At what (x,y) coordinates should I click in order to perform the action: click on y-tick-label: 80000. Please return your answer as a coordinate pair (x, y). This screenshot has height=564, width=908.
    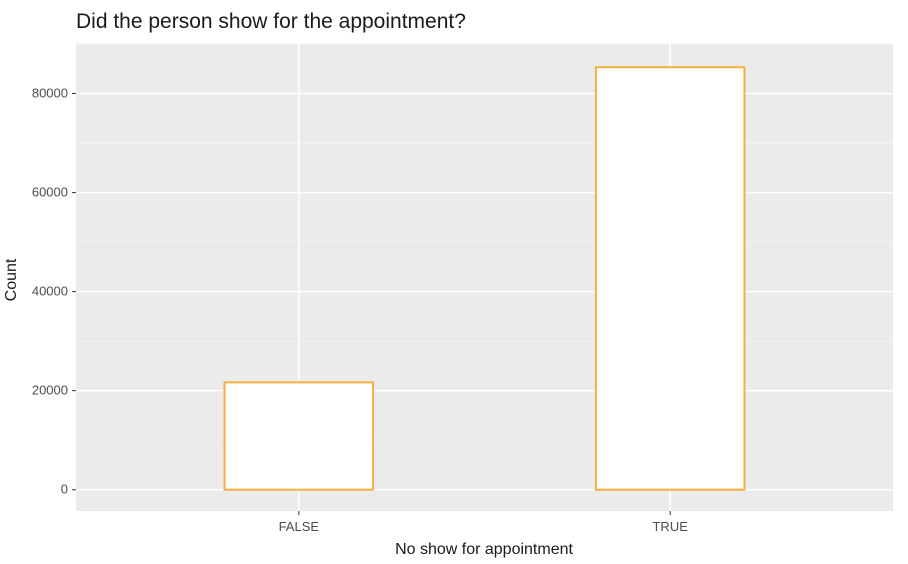
    Looking at the image, I should click on (50, 93).